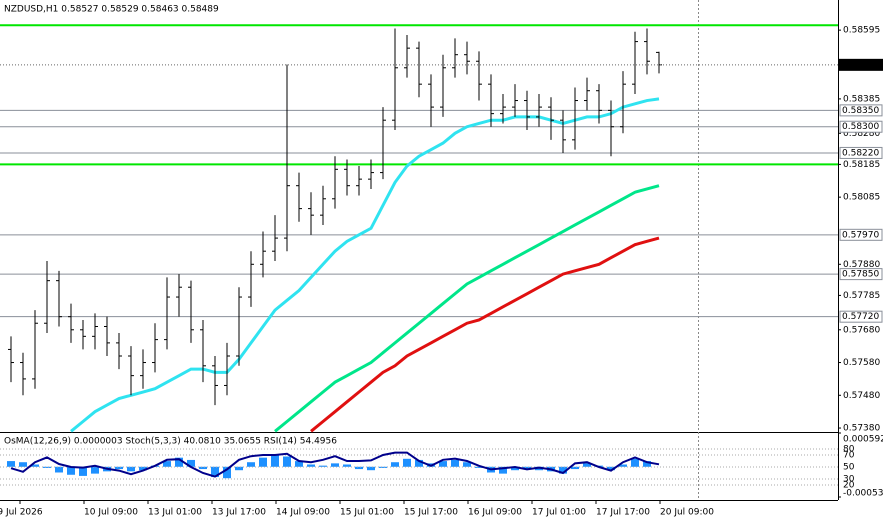 The height and width of the screenshot is (522, 883). Describe the element at coordinates (861, 31) in the screenshot. I see `y-tick-label: 0.58595` at that location.